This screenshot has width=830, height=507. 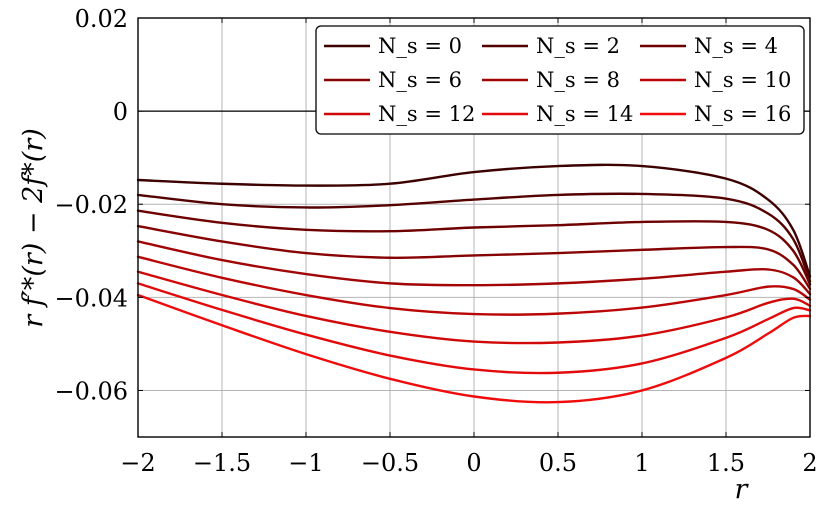 I want to click on legend-label-2: N_s = 4, so click(x=736, y=46).